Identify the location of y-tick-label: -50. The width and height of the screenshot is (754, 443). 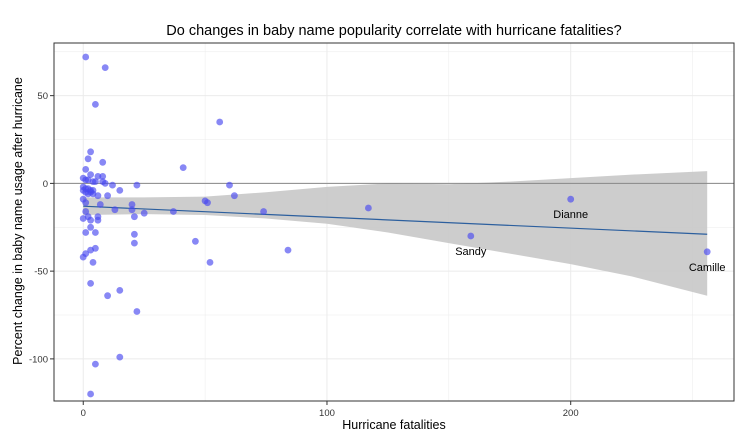
(41, 272).